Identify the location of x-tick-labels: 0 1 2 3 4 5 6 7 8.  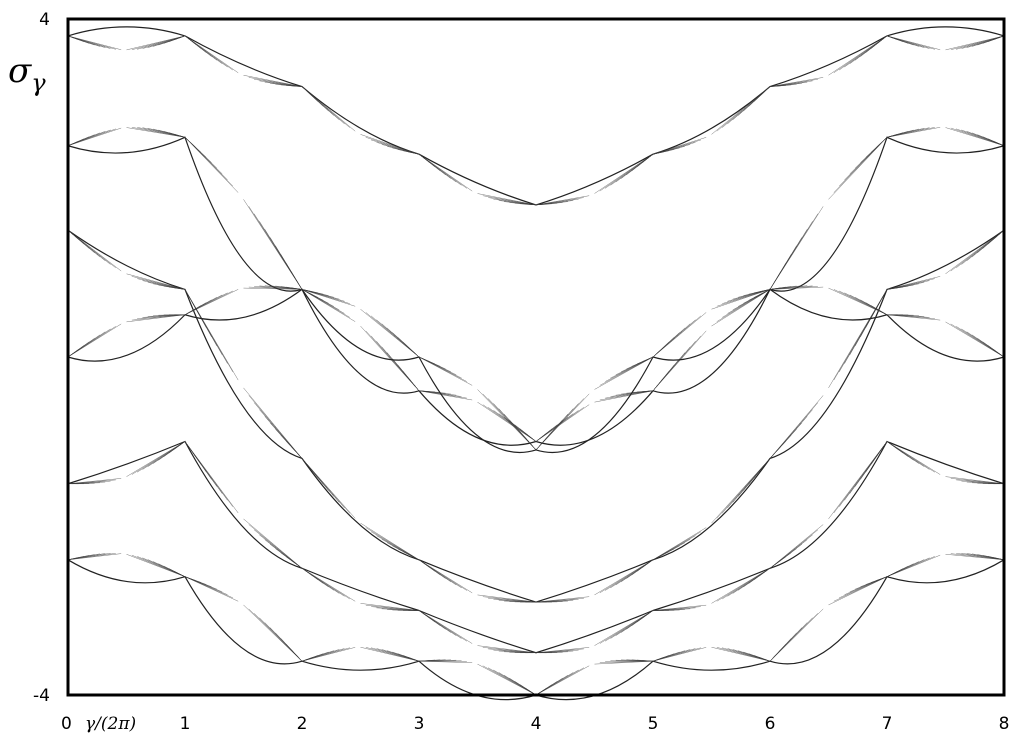
(535, 724).